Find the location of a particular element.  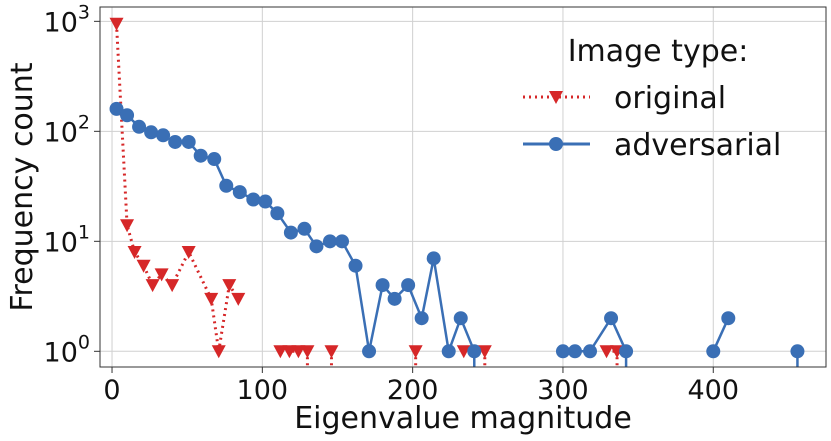

legend-label-adversarial: adversarial is located at coordinates (697, 145).